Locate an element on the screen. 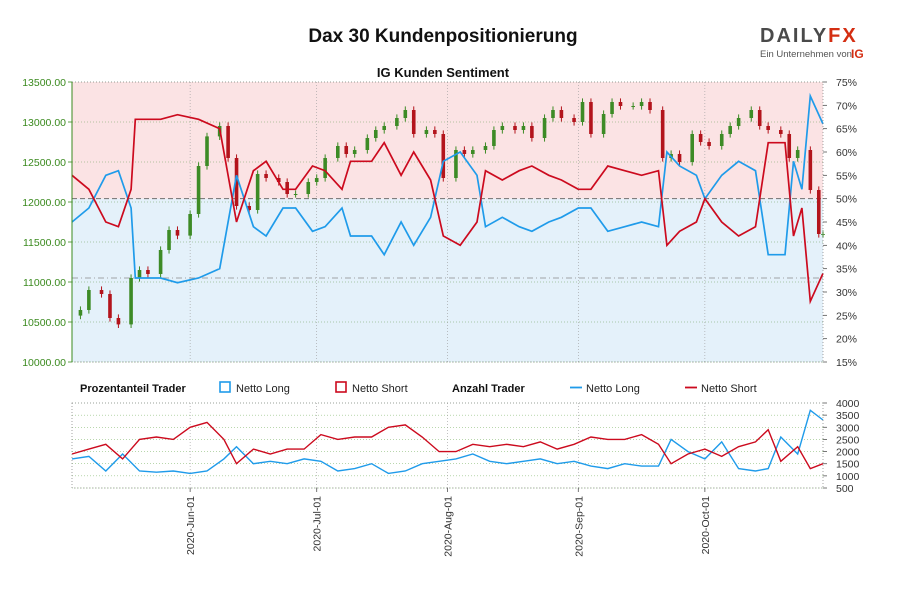 The height and width of the screenshot is (600, 900). price-tick-label: 11500.00 is located at coordinates (44, 243).